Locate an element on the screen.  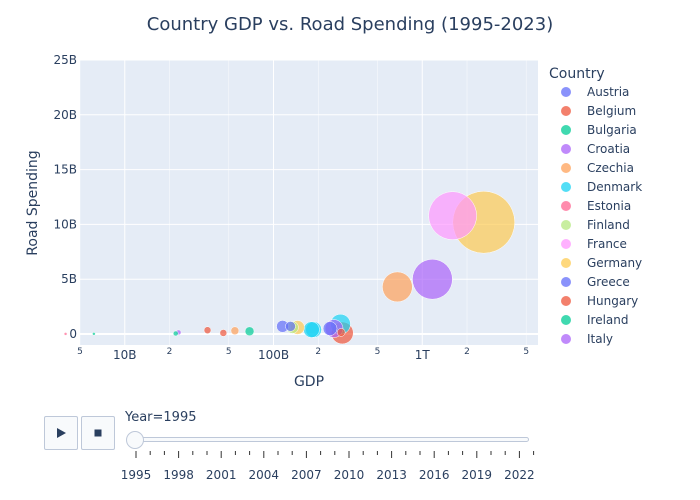
x-tick-label: 10B is located at coordinates (125, 355).